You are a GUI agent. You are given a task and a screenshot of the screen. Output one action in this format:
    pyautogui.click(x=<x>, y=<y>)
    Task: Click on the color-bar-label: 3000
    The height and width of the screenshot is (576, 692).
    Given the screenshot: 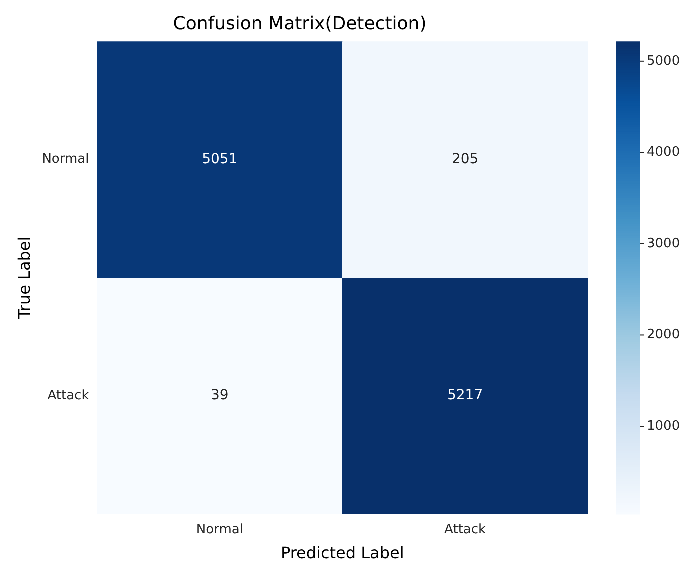 What is the action you would take?
    pyautogui.click(x=663, y=244)
    